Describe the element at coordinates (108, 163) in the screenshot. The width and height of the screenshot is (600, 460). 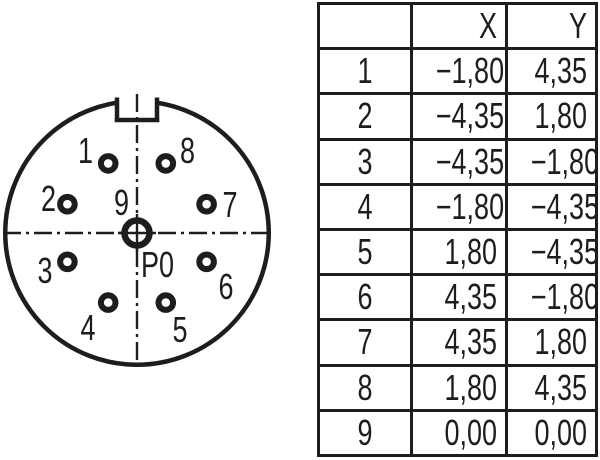
I see `pin-1-hole` at that location.